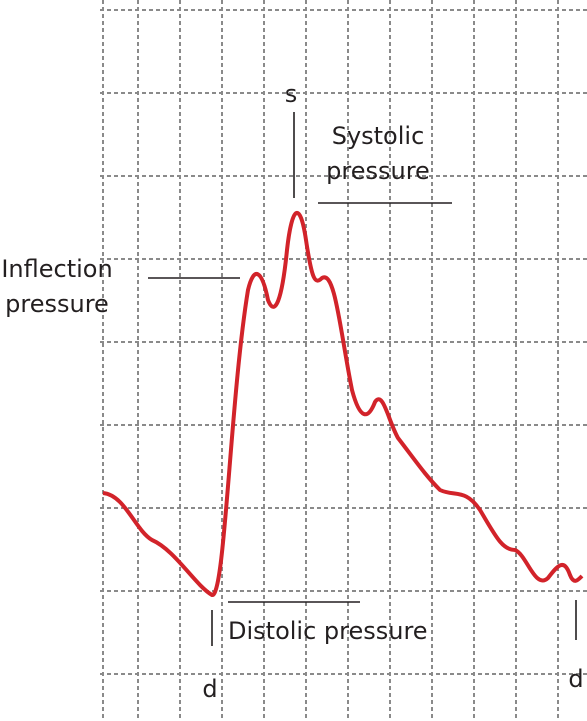  Describe the element at coordinates (291, 94) in the screenshot. I see `s-label: s` at that location.